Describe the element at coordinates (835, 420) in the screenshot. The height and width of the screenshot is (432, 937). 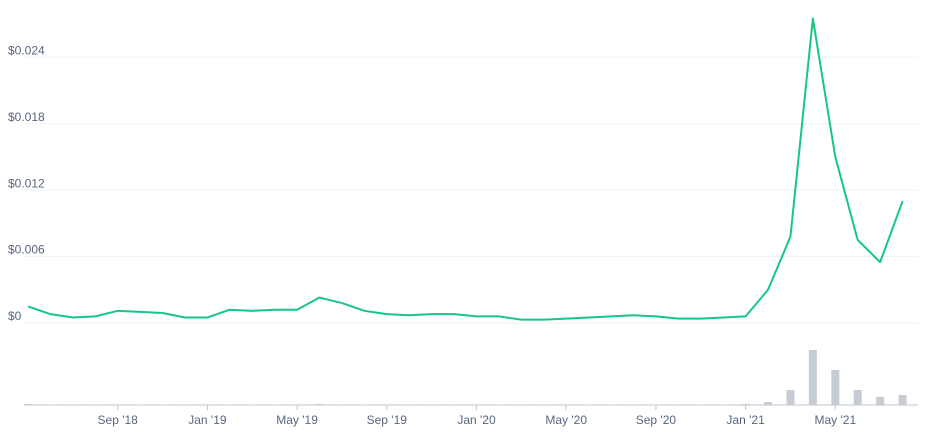
I see `x-tick-label: May '21` at that location.